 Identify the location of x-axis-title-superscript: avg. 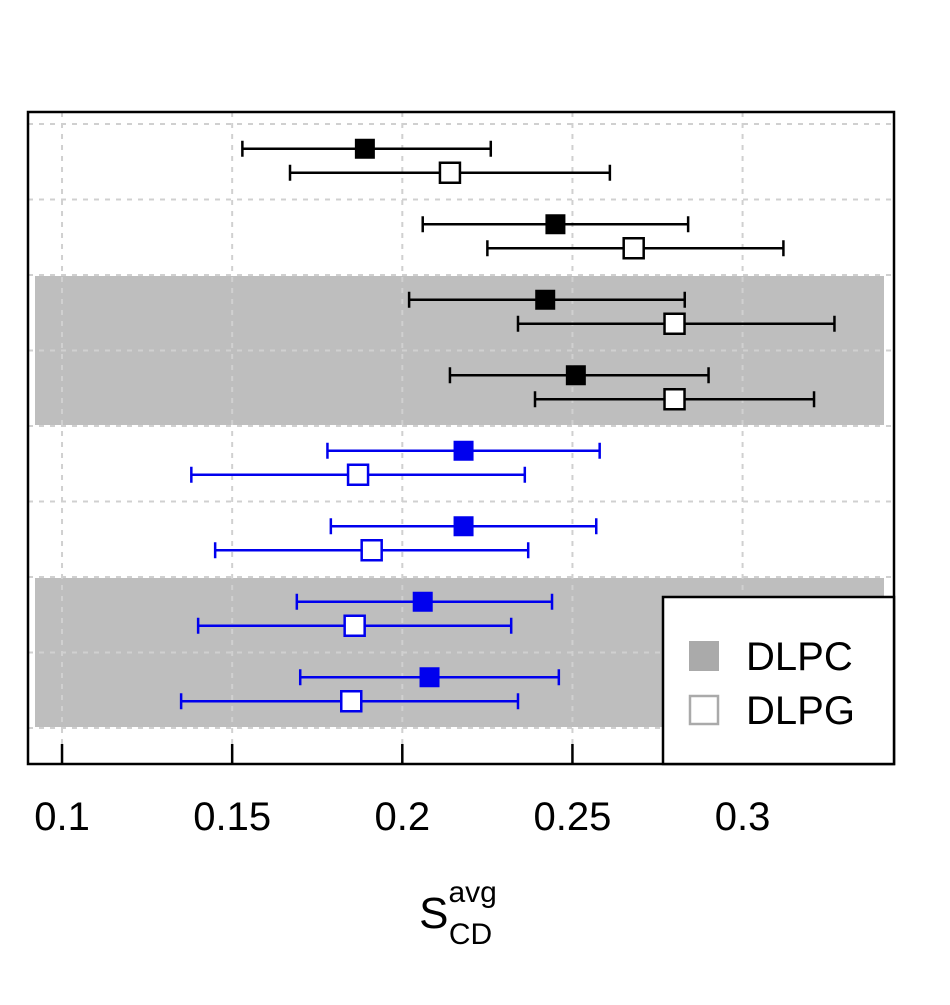
(472, 892).